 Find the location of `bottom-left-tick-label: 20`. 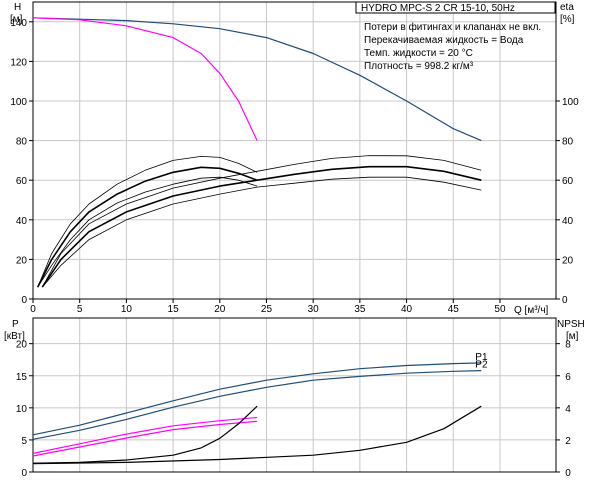

bottom-left-tick-label: 20 is located at coordinates (22, 345).